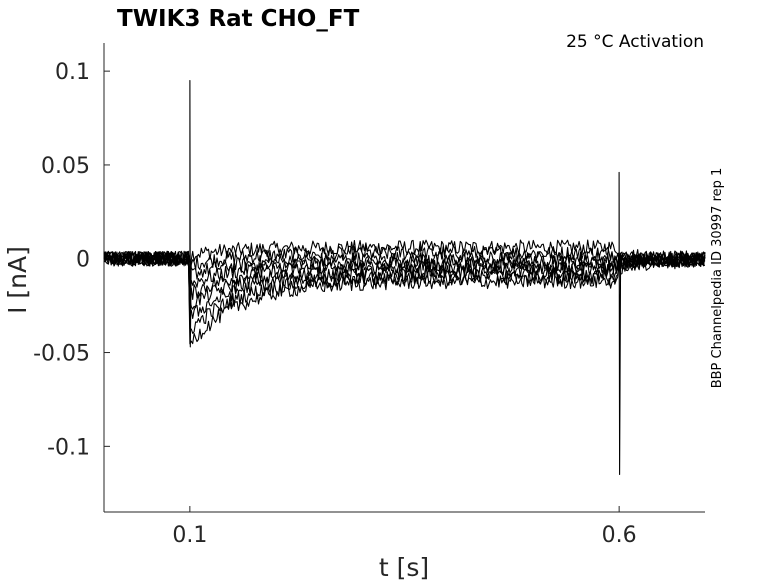 The width and height of the screenshot is (778, 583). What do you see at coordinates (238, 19) in the screenshot?
I see `chart-title: TWIK3 Rat CHO_FT` at bounding box center [238, 19].